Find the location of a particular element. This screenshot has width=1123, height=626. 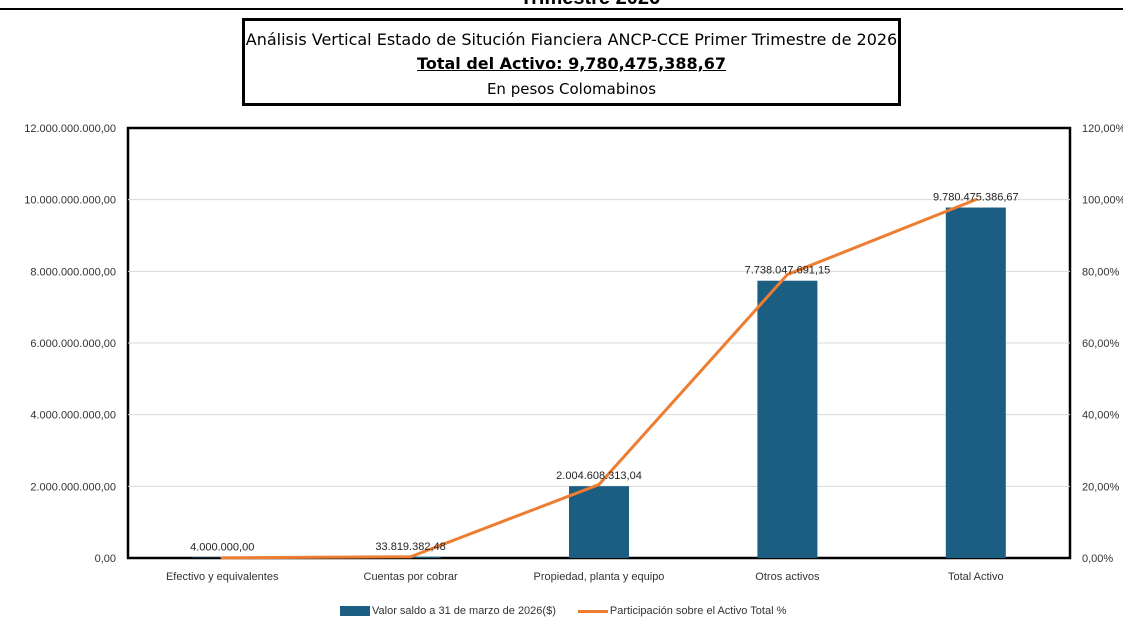

legend-item-line: Participación sobre el Activo Total % is located at coordinates (682, 611).